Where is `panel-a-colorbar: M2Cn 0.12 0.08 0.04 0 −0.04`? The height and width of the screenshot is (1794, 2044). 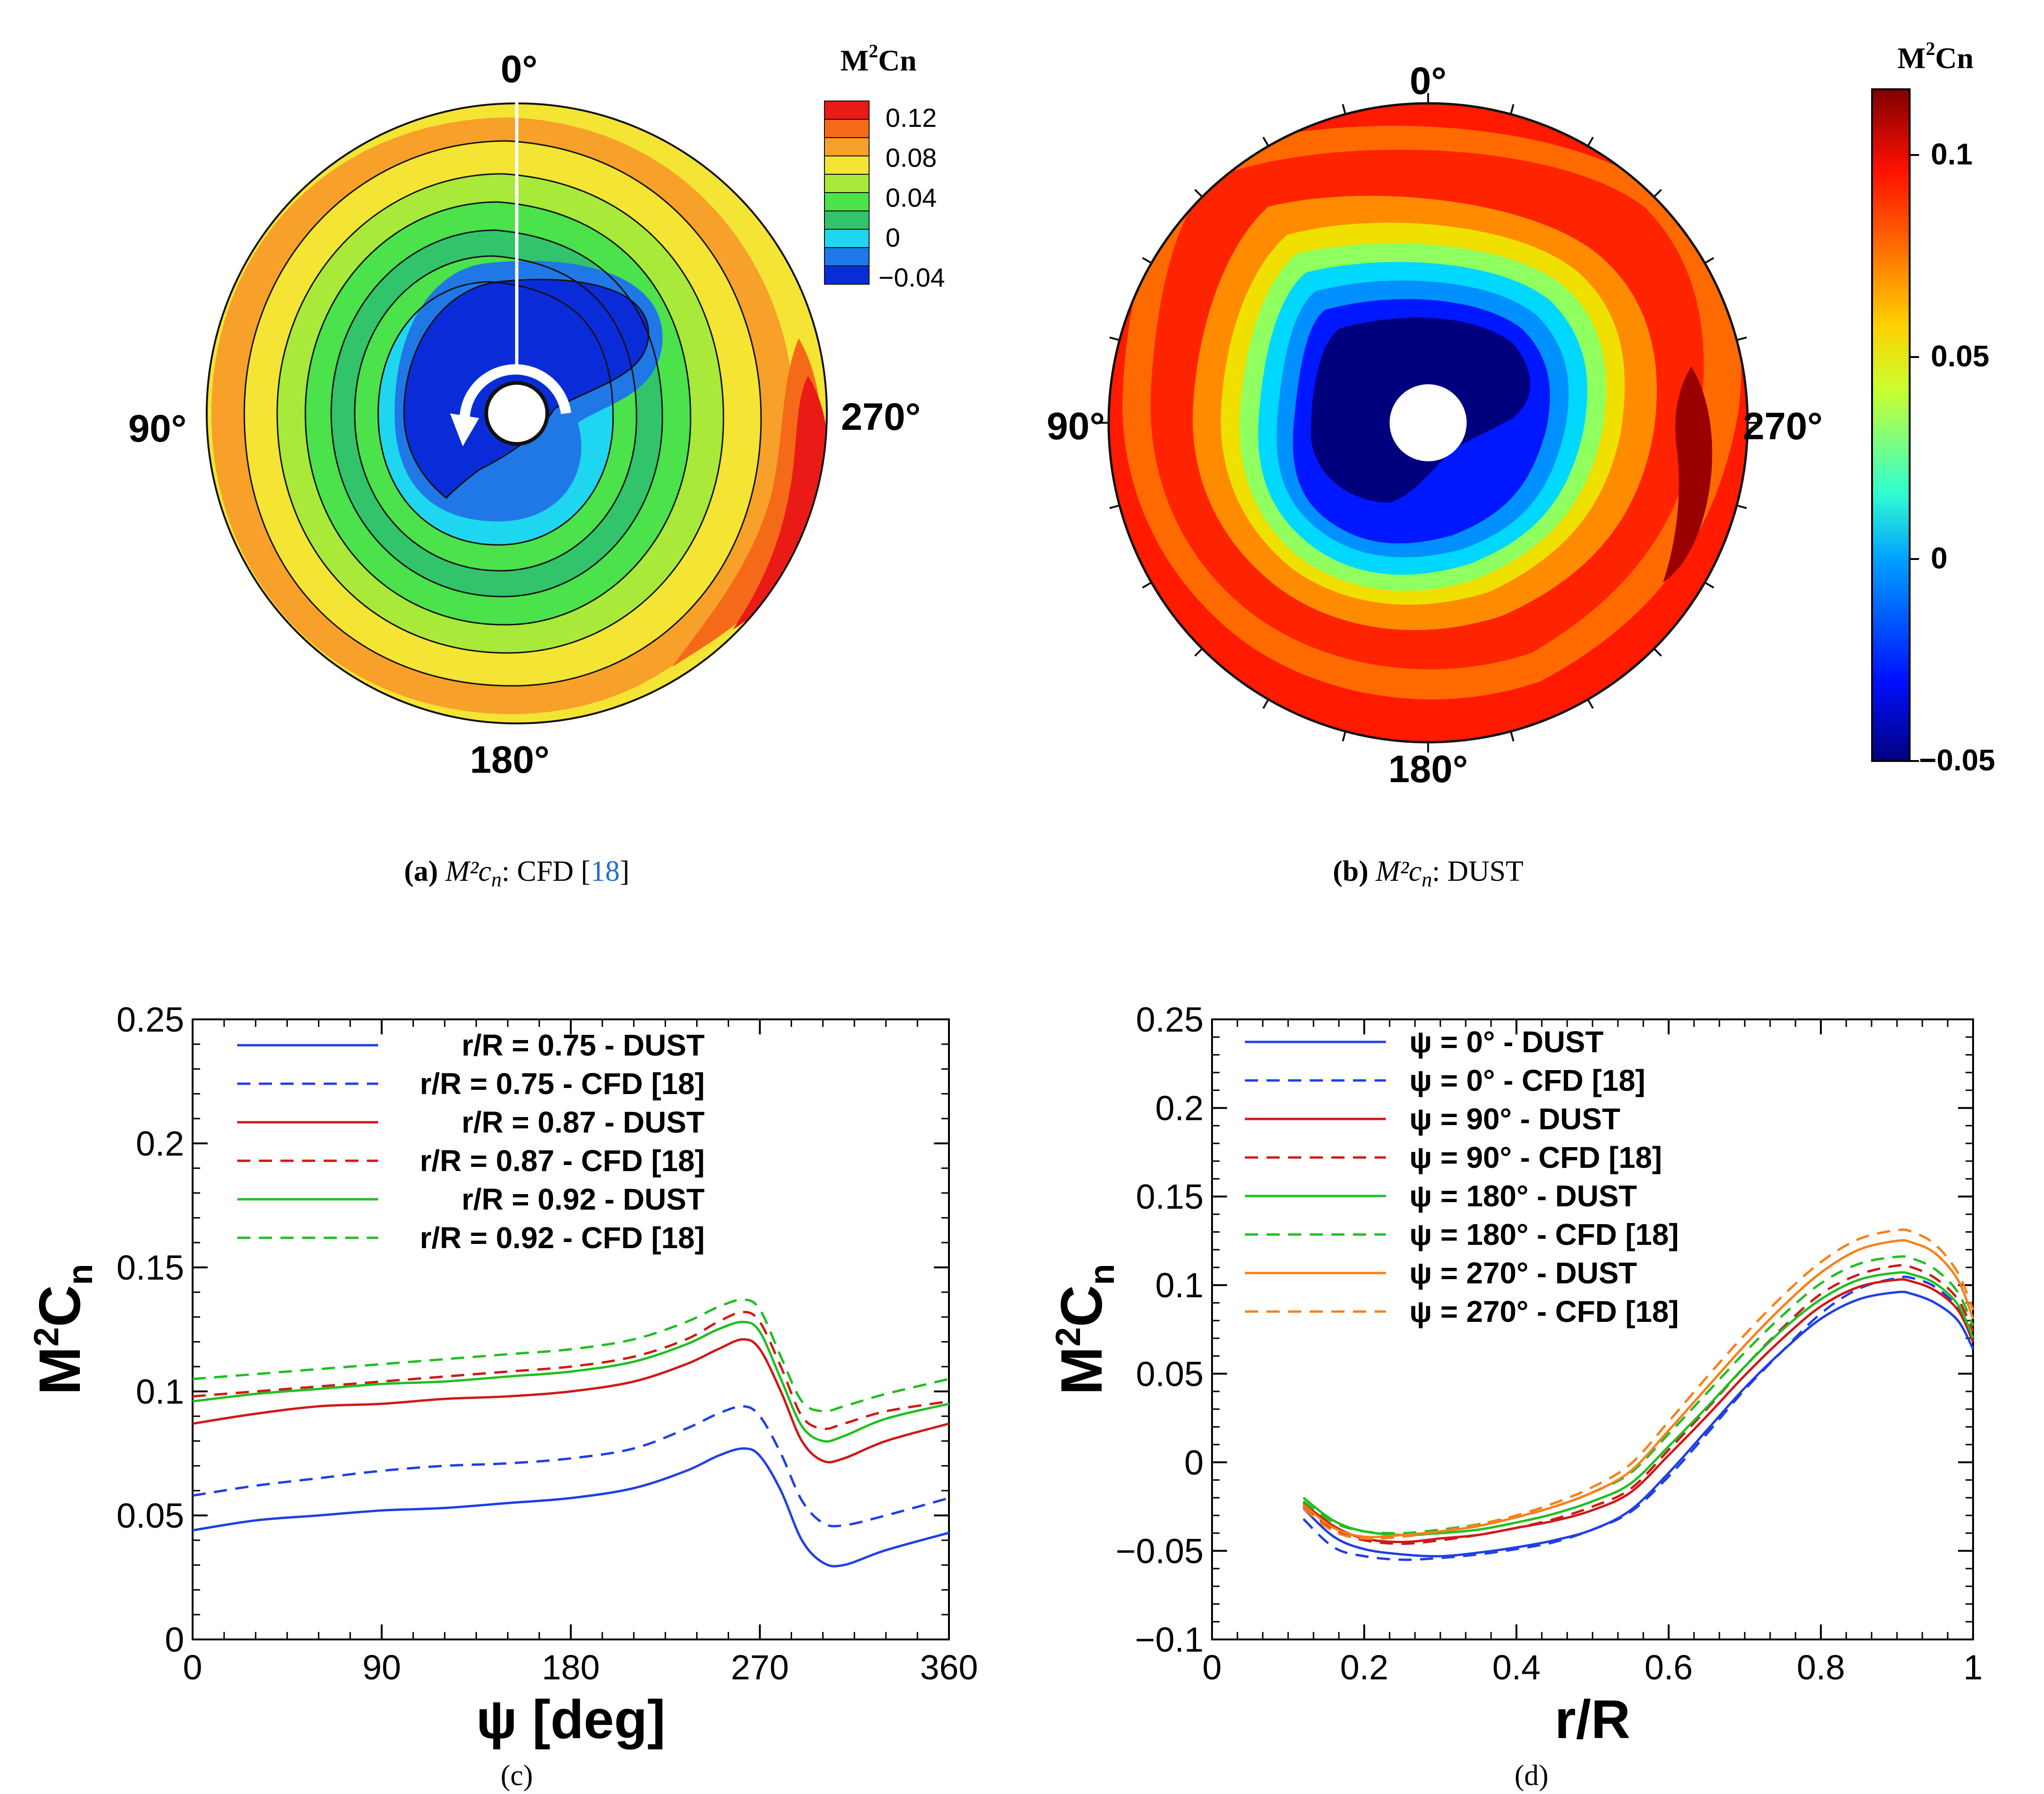
panel-a-colorbar: M2Cn 0.12 0.08 0.04 0 −0.04 is located at coordinates (884, 166).